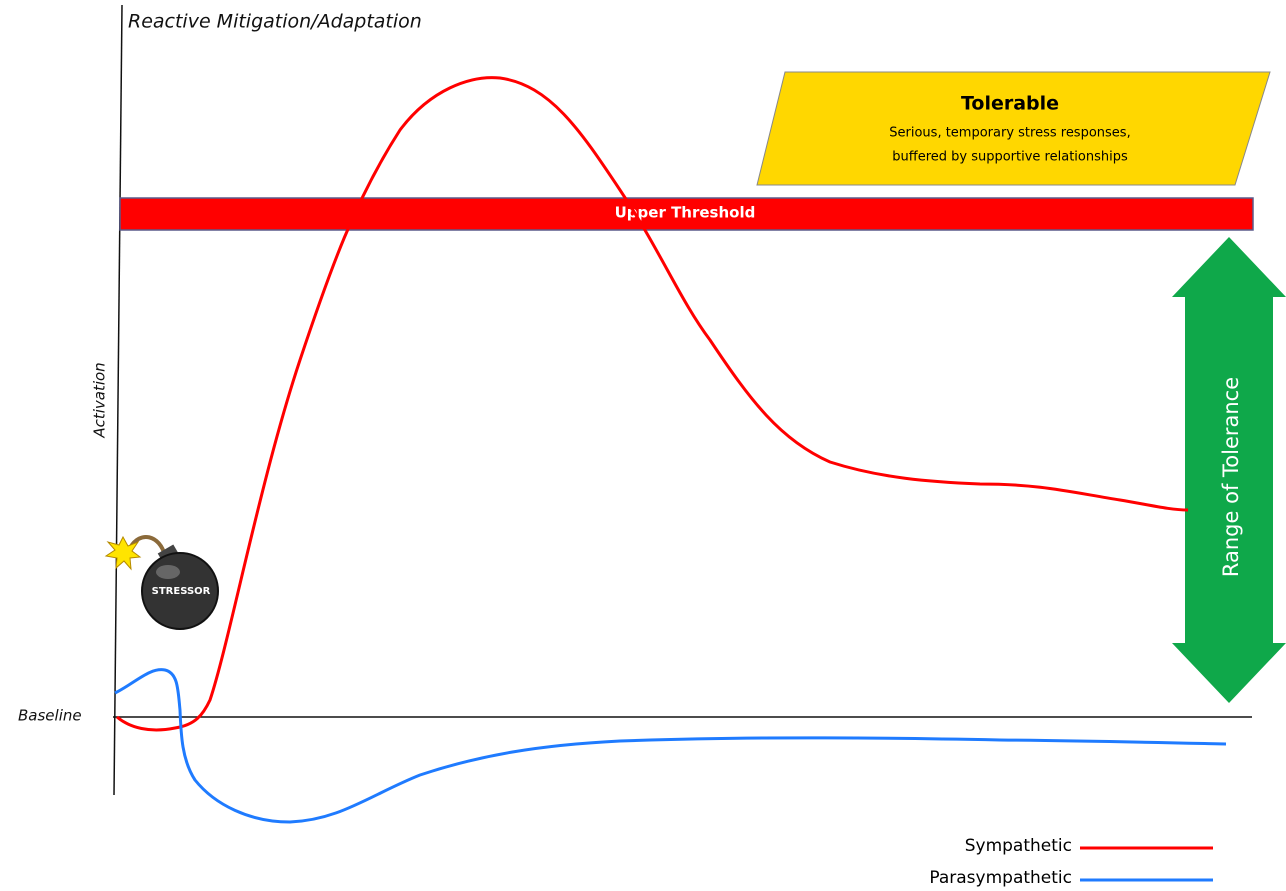  What do you see at coordinates (181, 591) in the screenshot?
I see `stressor-label: STRESSOR` at bounding box center [181, 591].